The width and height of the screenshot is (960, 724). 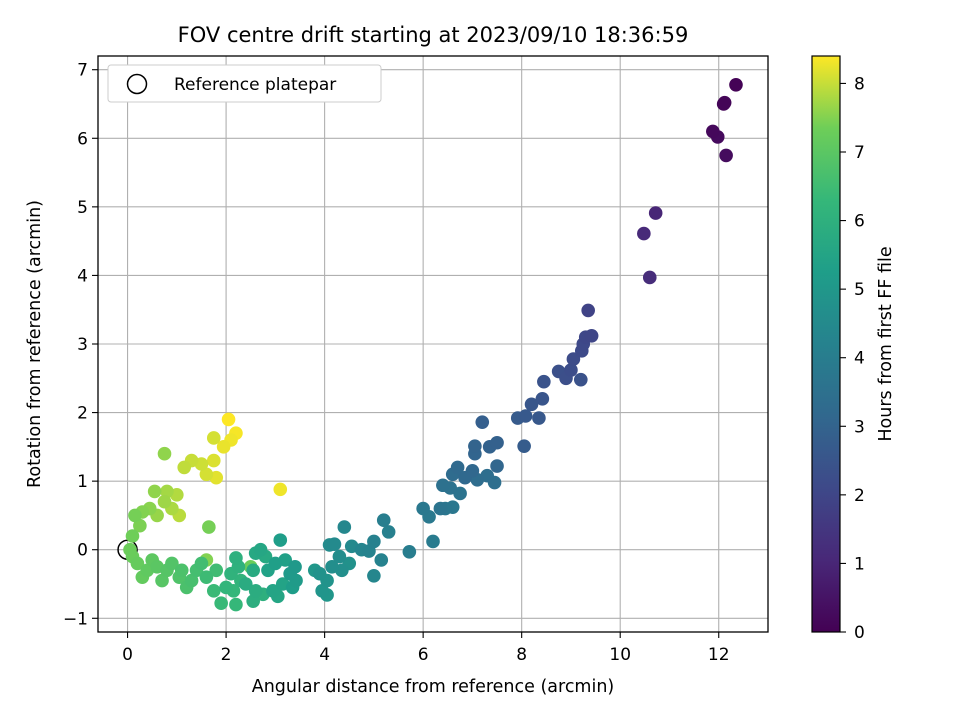 What do you see at coordinates (826, 344) in the screenshot?
I see `colorbar-gradient` at bounding box center [826, 344].